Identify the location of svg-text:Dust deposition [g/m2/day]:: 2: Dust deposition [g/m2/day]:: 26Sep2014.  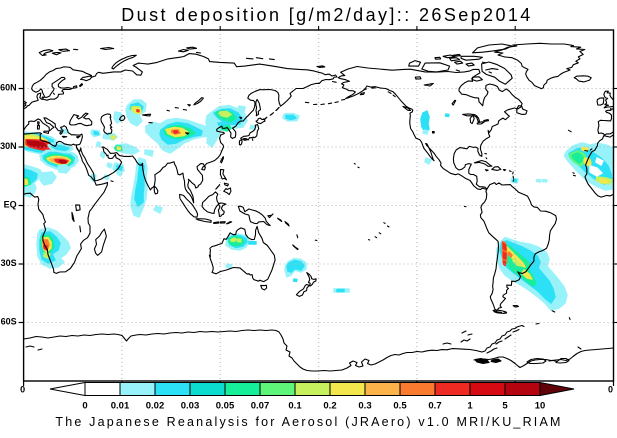
(326, 15).